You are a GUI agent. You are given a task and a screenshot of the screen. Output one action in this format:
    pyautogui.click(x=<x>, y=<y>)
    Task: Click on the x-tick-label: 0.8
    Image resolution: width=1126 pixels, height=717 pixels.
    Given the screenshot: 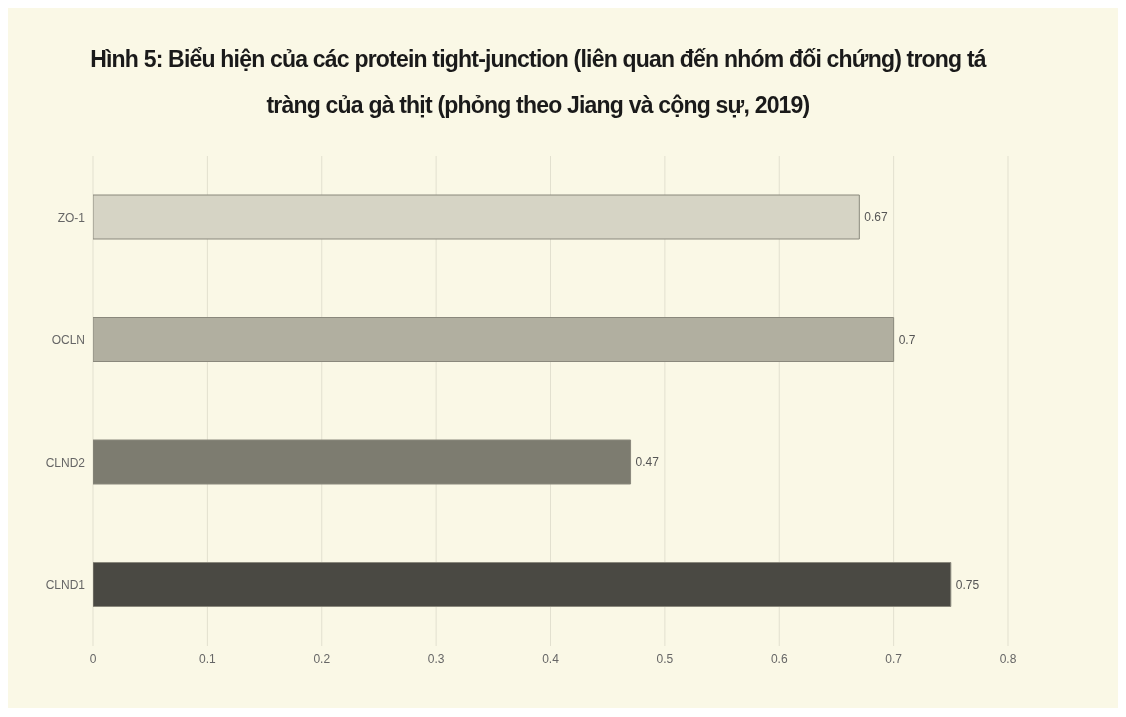 What is the action you would take?
    pyautogui.click(x=1008, y=658)
    